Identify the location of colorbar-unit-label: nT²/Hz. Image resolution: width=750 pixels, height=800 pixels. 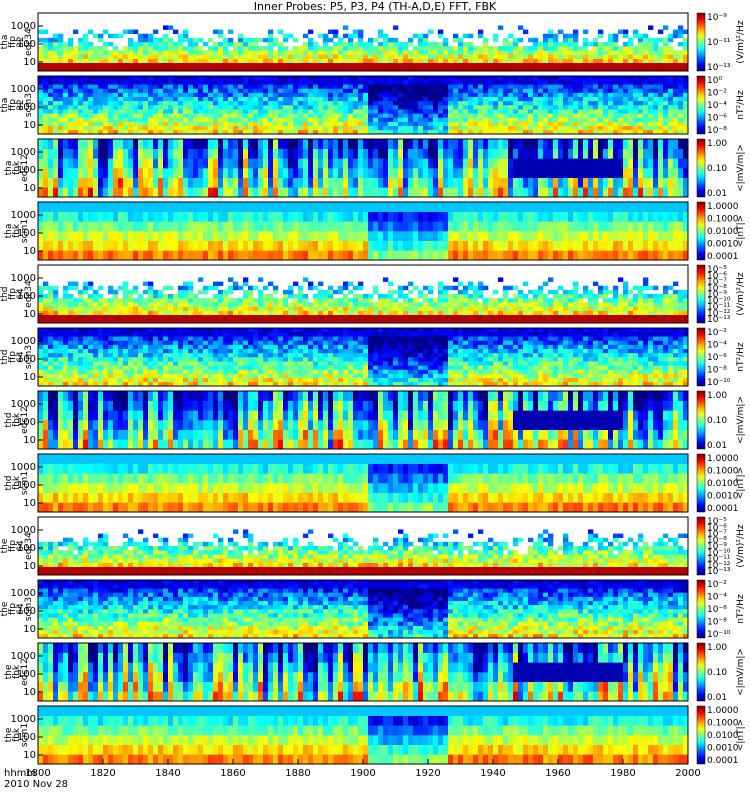
(741, 105).